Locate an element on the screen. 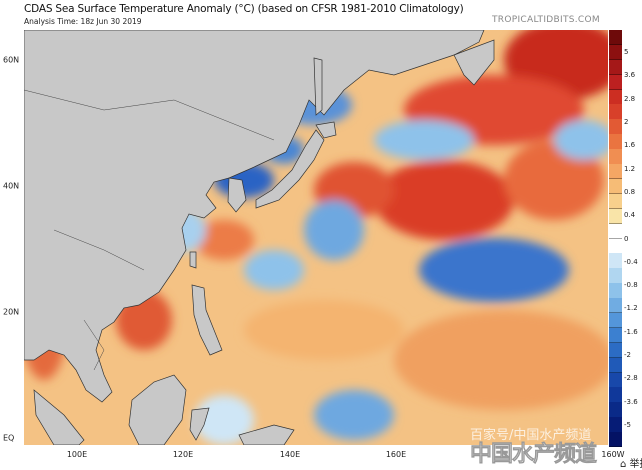 The height and width of the screenshot is (470, 642). colorbar-tick-label: -1.2 is located at coordinates (631, 308).